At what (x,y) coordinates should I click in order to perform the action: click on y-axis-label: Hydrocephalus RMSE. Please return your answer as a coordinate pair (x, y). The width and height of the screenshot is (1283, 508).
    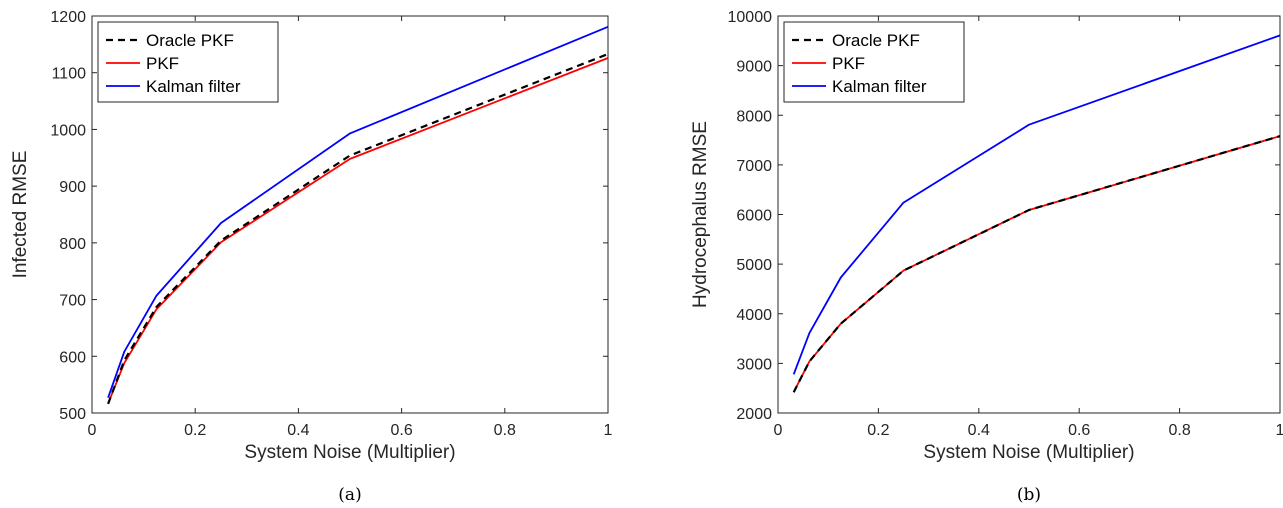
    Looking at the image, I should click on (700, 214).